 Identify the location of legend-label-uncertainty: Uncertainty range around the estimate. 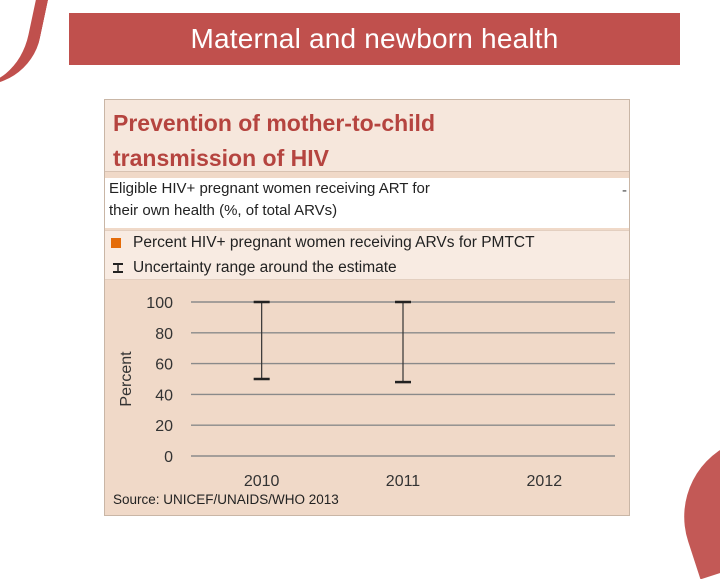
(265, 267).